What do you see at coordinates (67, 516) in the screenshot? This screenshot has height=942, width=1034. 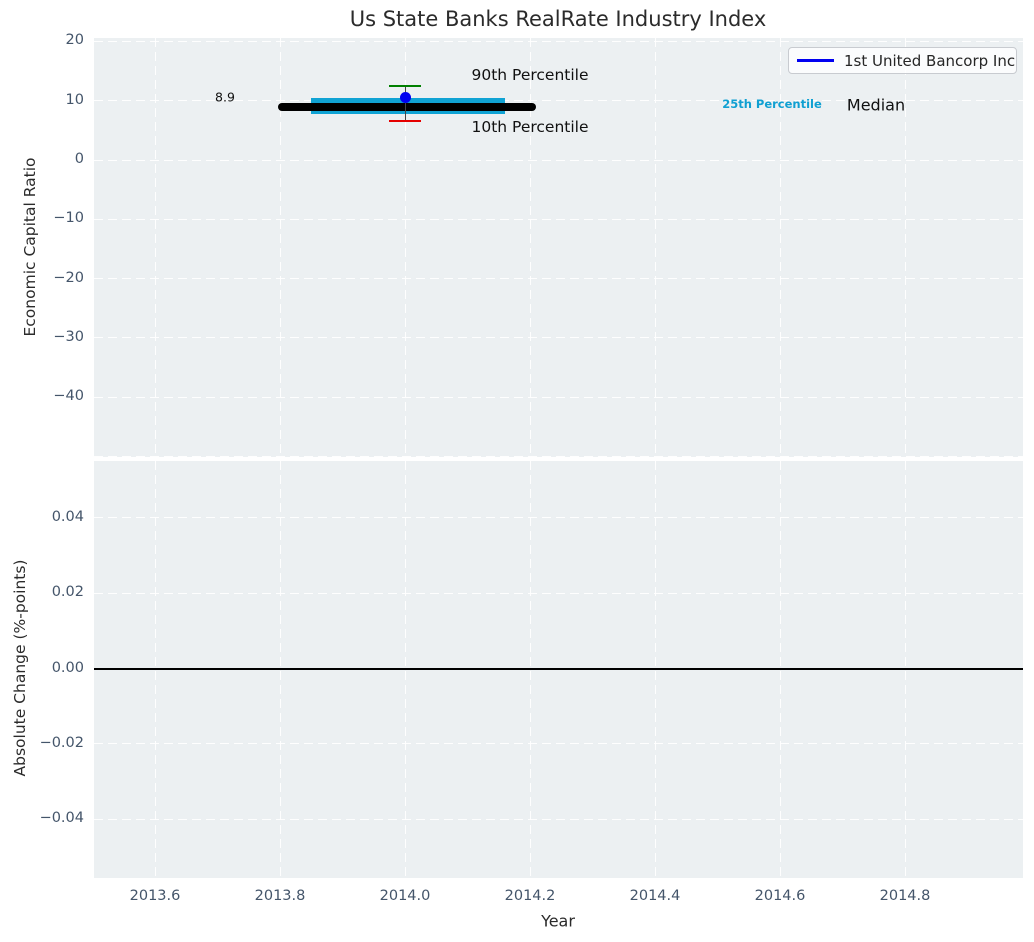 I see `y-tick-label: 0.04` at bounding box center [67, 516].